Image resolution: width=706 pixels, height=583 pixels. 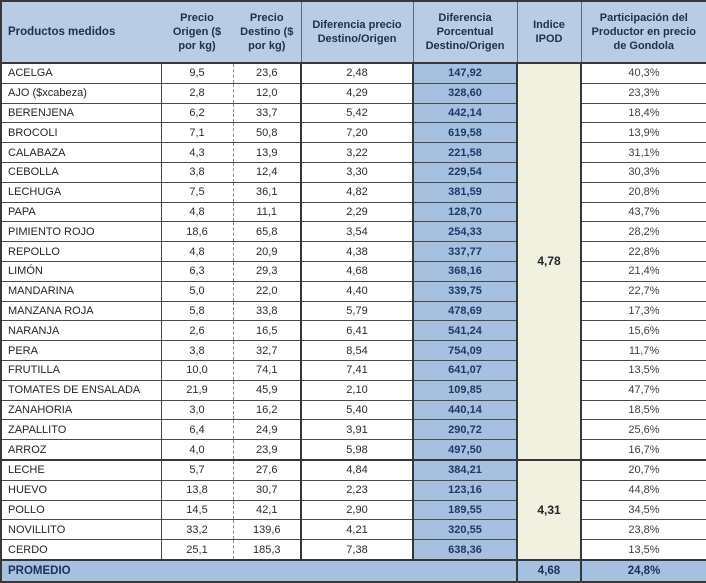 I want to click on value-cell: 23,6, so click(x=266, y=73).